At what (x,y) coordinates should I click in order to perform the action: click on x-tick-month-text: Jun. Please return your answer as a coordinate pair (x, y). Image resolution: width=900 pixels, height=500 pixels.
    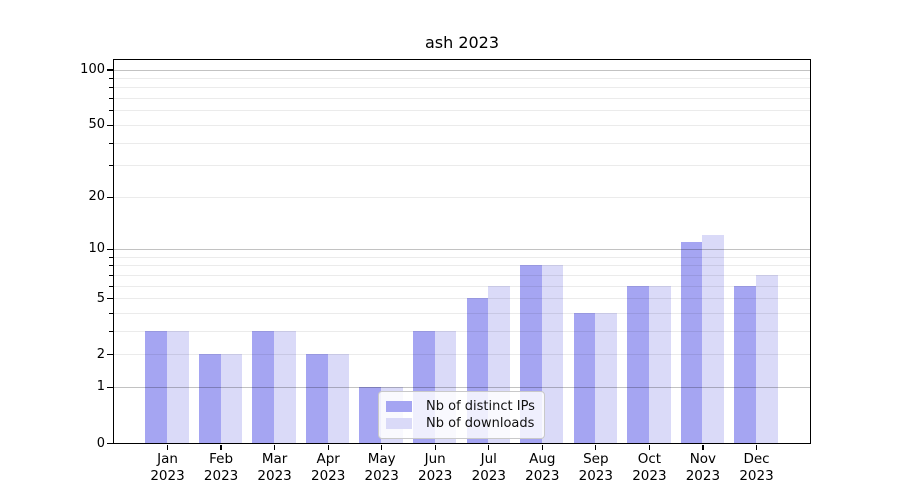
    Looking at the image, I should click on (435, 459).